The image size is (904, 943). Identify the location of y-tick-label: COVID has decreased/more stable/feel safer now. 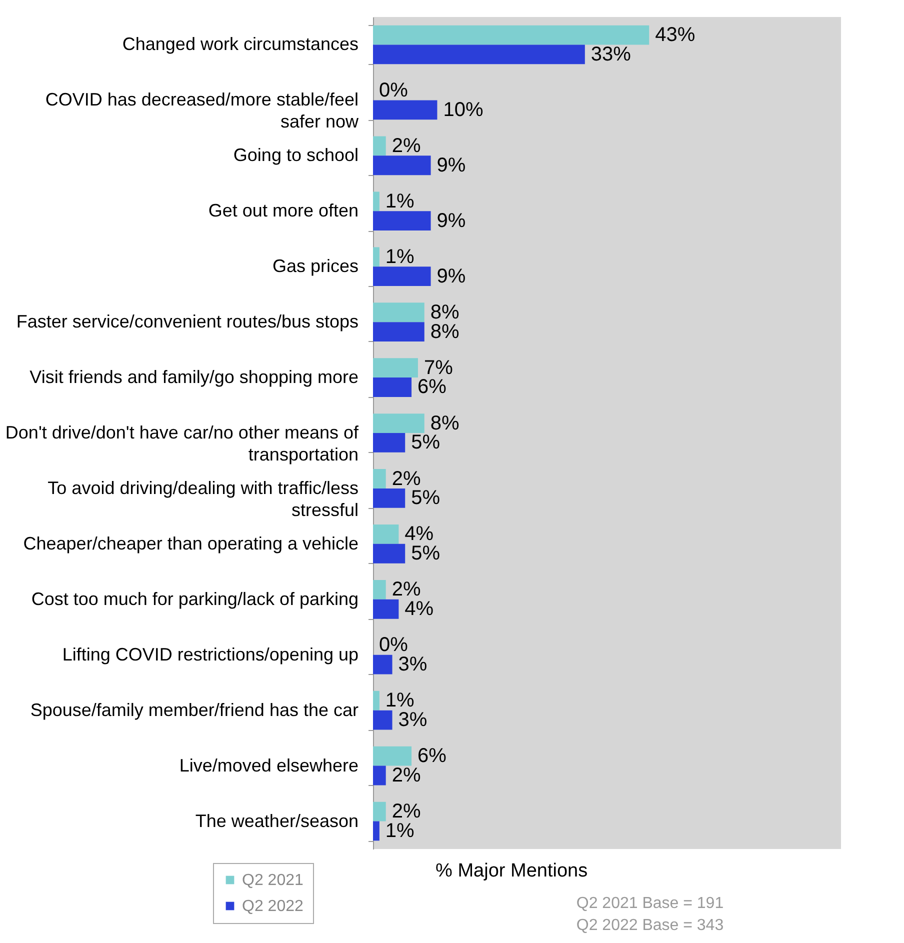
(202, 111).